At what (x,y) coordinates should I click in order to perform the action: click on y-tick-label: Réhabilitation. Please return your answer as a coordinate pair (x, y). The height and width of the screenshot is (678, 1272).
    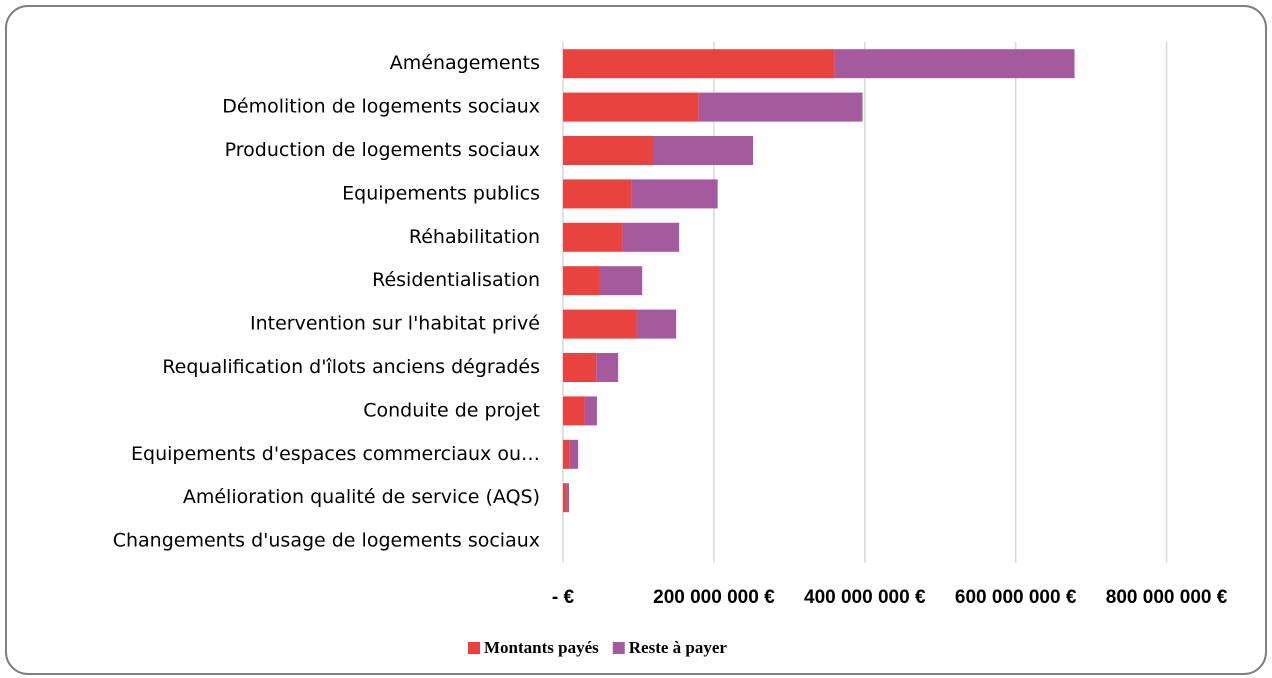
    Looking at the image, I should click on (474, 237).